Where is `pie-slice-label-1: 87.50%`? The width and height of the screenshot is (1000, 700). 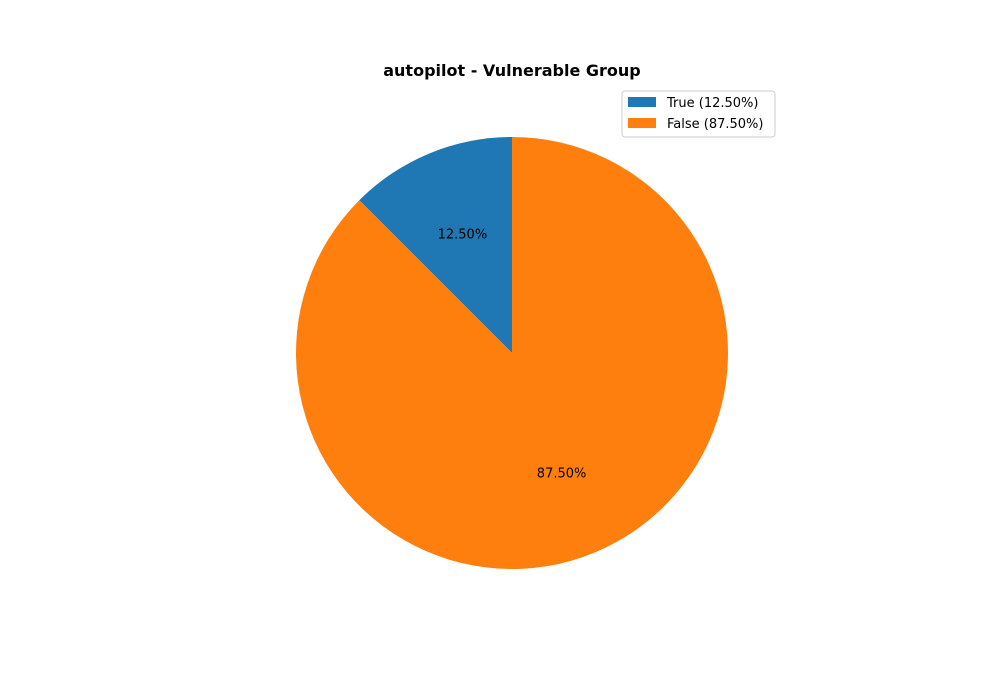
pie-slice-label-1: 87.50% is located at coordinates (562, 474).